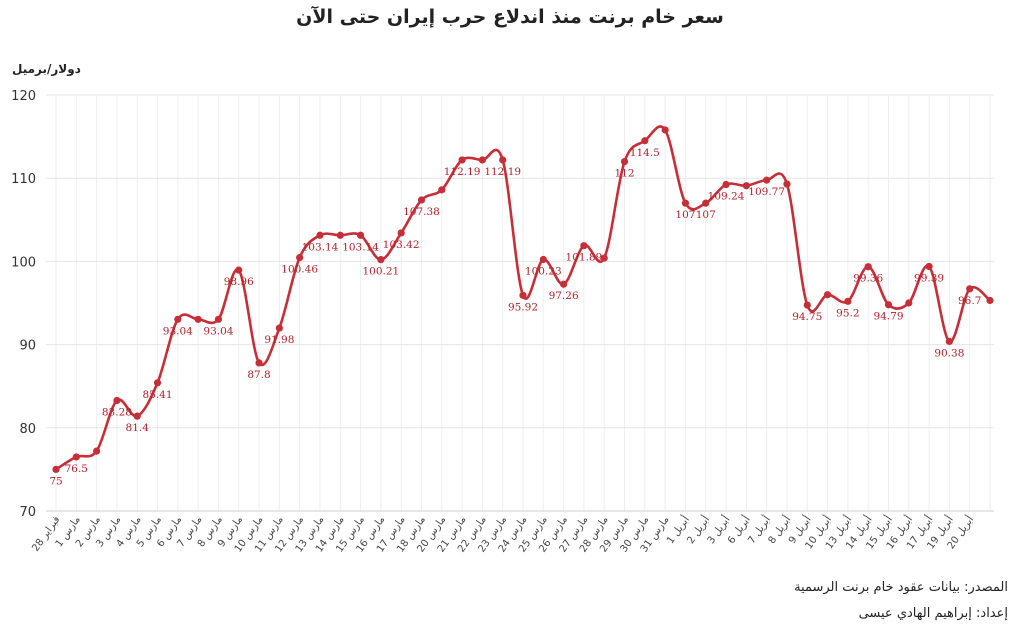 The width and height of the screenshot is (1020, 640). What do you see at coordinates (645, 153) in the screenshot?
I see `data-label: 114.5` at bounding box center [645, 153].